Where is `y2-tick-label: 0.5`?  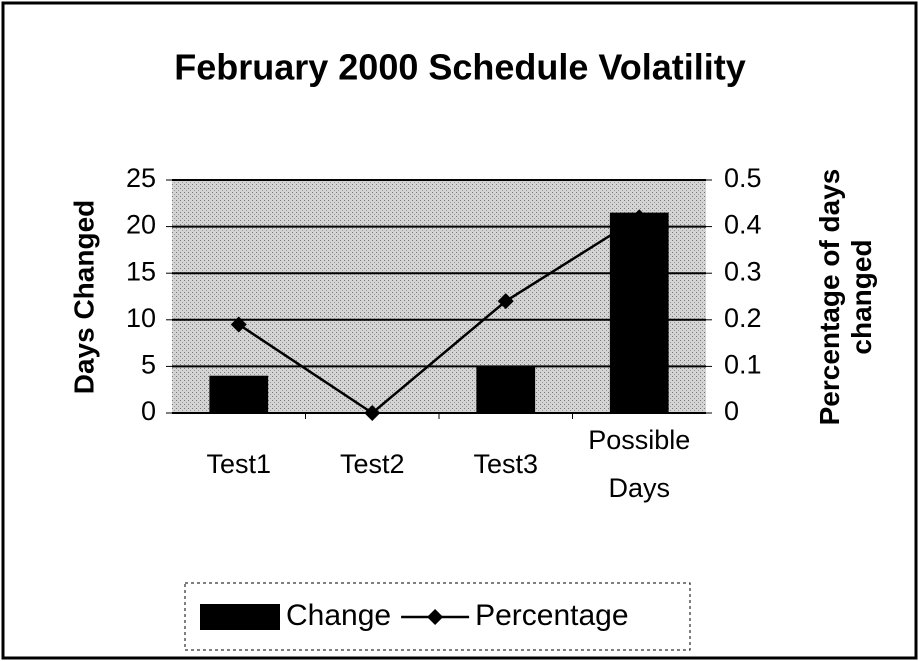 y2-tick-label: 0.5 is located at coordinates (743, 178).